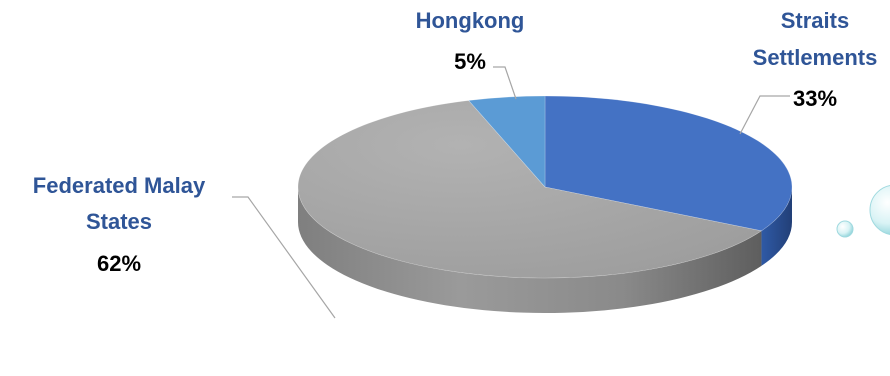 This screenshot has width=890, height=376. I want to click on data-label-straits-settlements: Straits Settlements 33%, so click(815, 59).